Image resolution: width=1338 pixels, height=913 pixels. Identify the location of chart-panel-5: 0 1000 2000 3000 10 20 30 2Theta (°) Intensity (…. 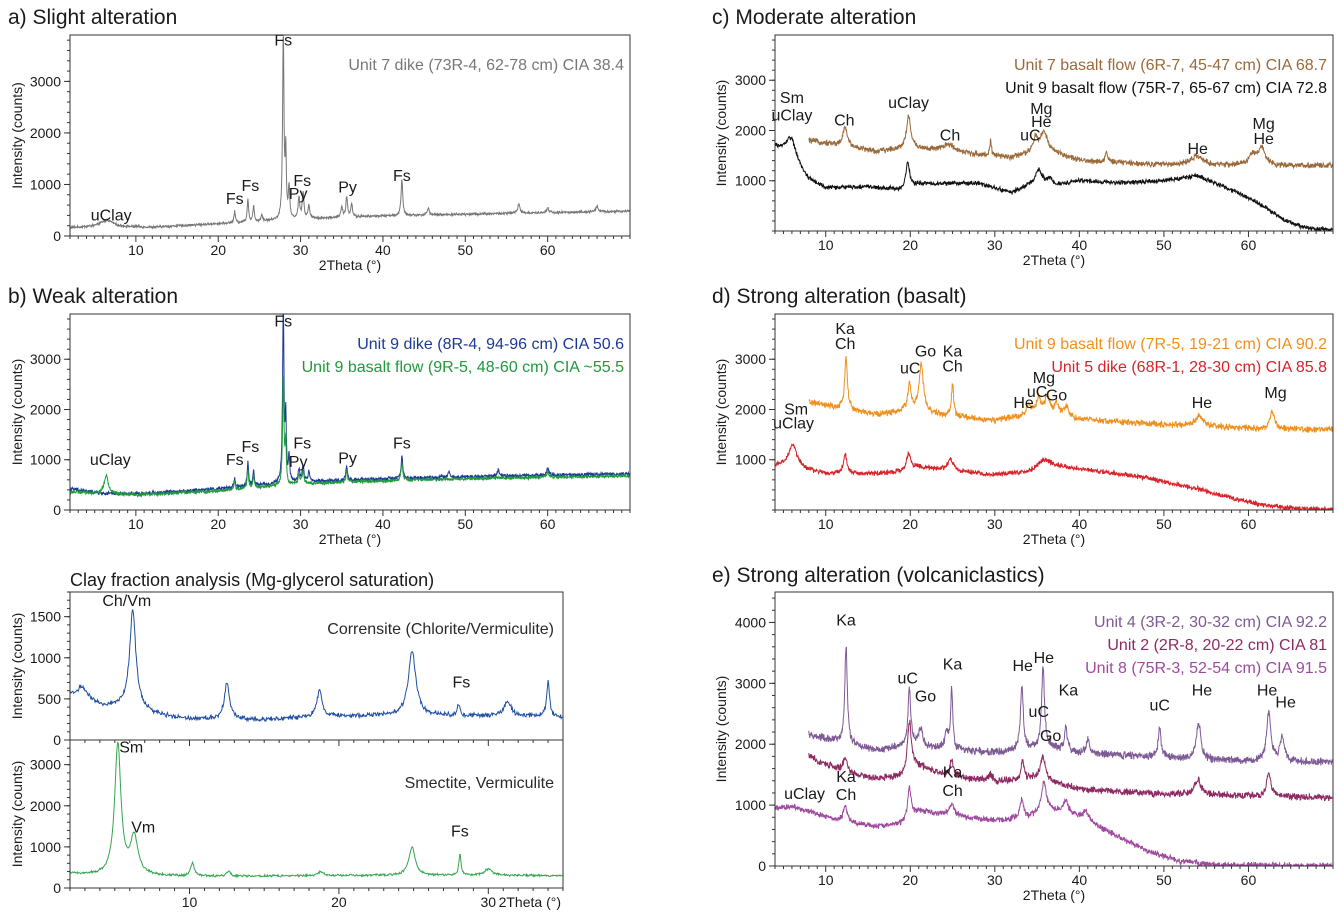
(286, 824).